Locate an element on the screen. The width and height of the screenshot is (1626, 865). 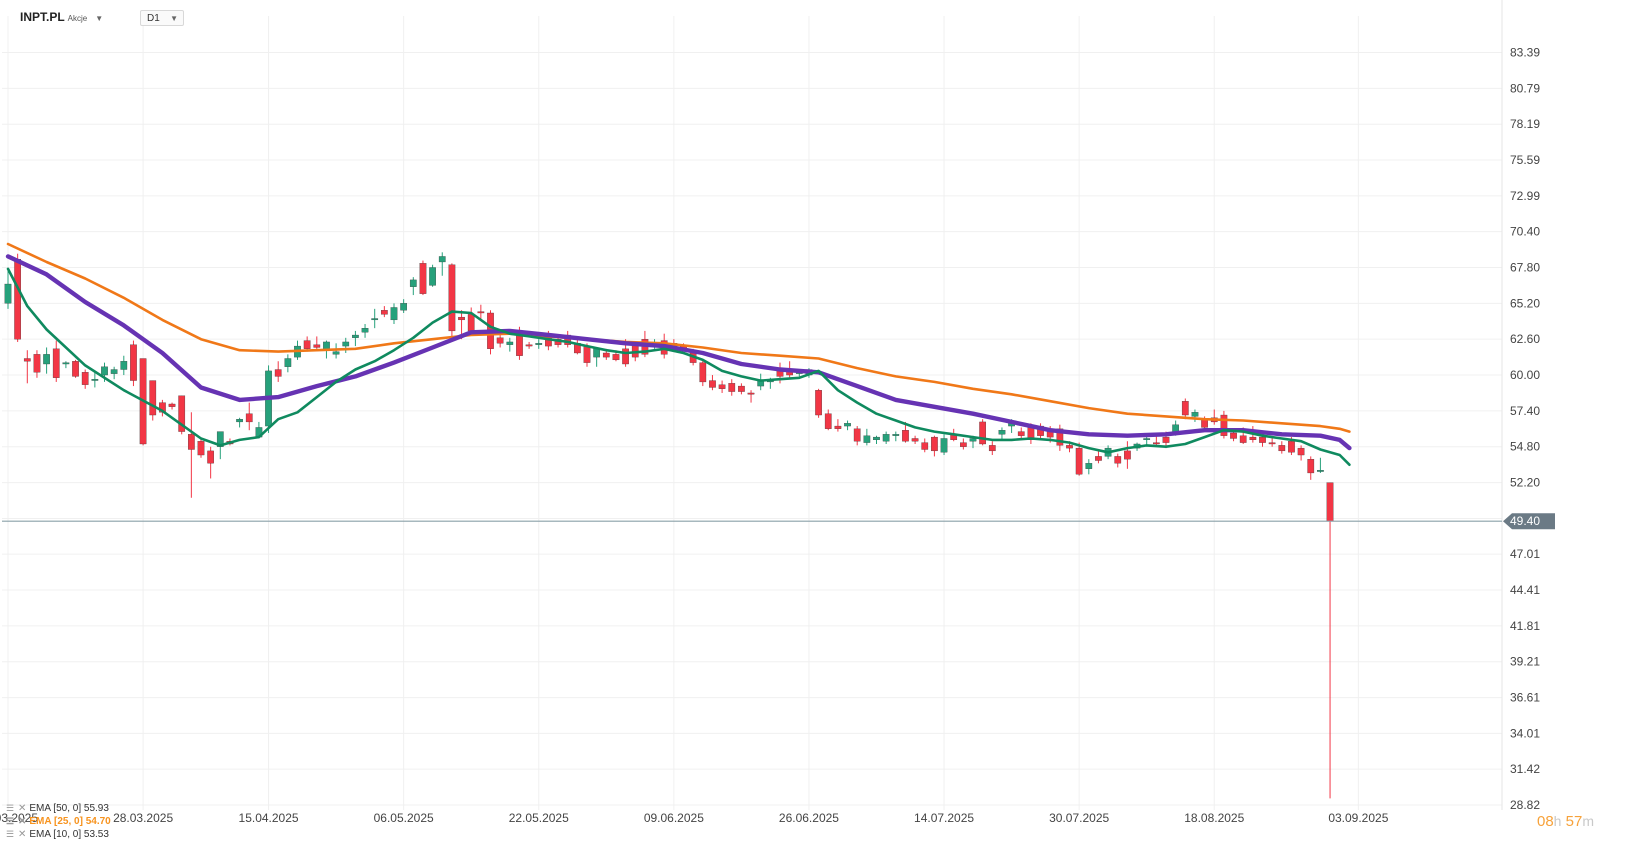
legend-ema25: ☰ ✕ EMA [25, 0] 54.70 is located at coordinates (58, 821).